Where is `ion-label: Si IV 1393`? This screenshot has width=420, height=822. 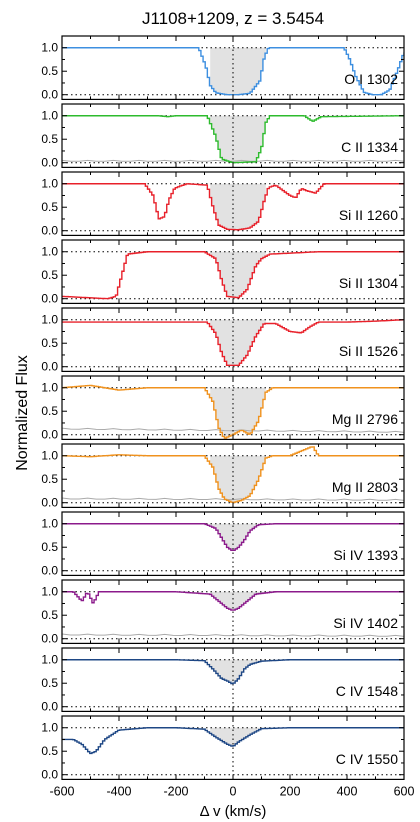
ion-label: Si IV 1393 is located at coordinates (365, 555).